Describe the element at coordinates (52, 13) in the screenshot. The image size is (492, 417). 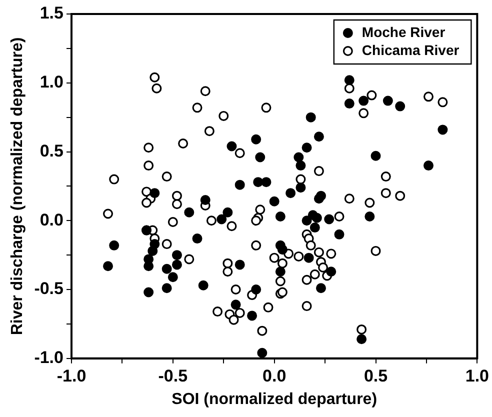
I see `y-tick-label: 1.5` at that location.